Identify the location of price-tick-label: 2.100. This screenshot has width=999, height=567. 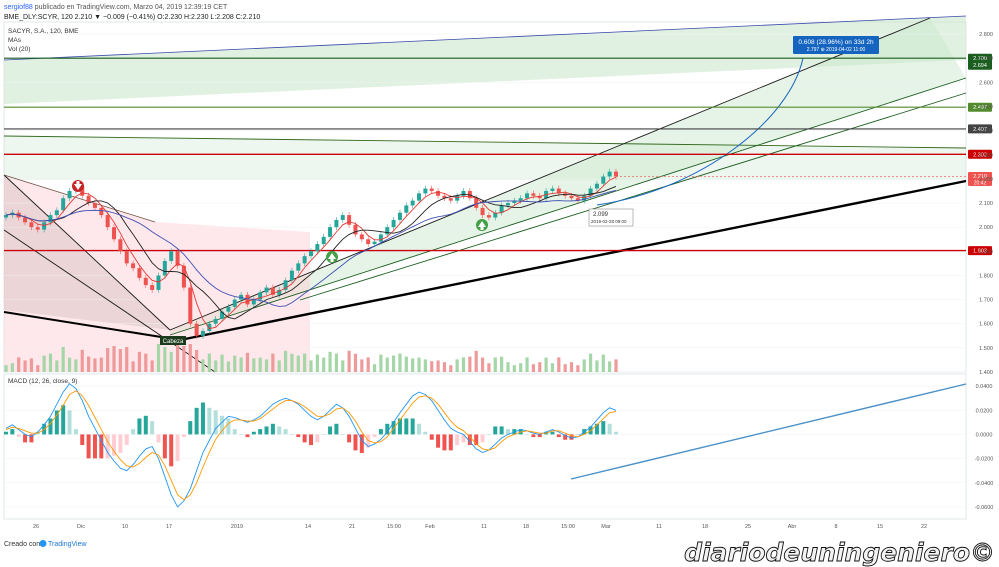
(986, 204).